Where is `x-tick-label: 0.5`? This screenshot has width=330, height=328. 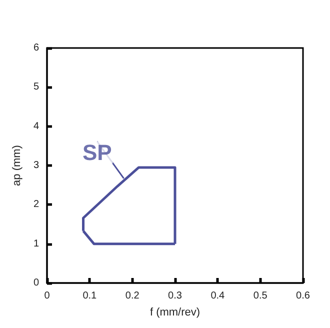
x-tick-label: 0.5 is located at coordinates (260, 296).